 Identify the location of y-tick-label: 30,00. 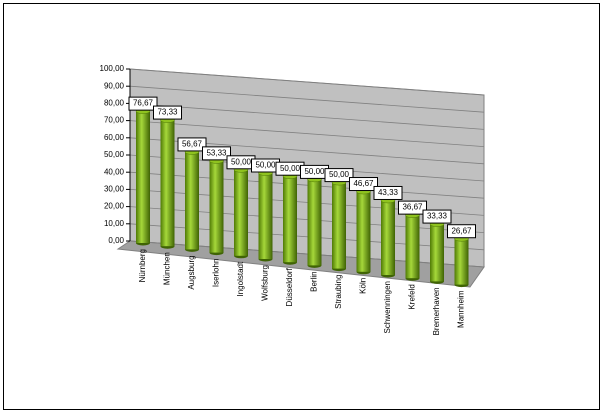
(114, 189).